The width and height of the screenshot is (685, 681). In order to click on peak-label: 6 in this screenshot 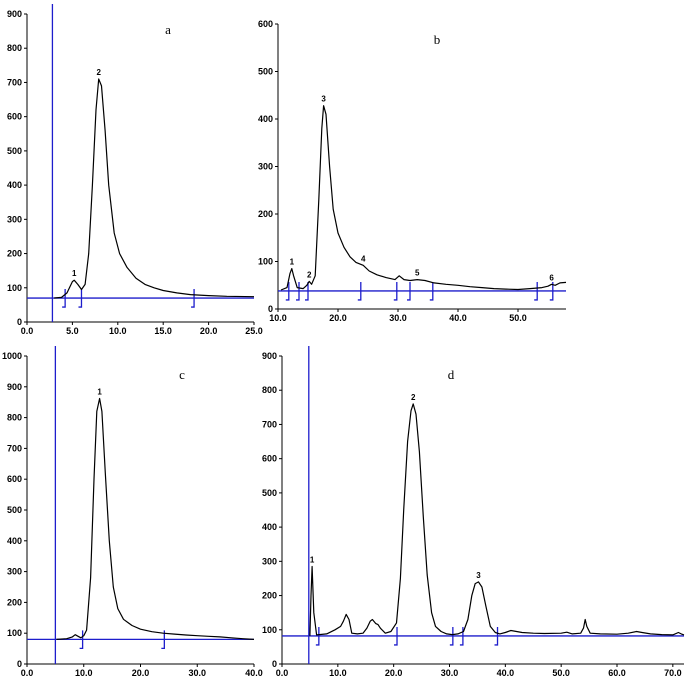, I will do `click(551, 277)`.